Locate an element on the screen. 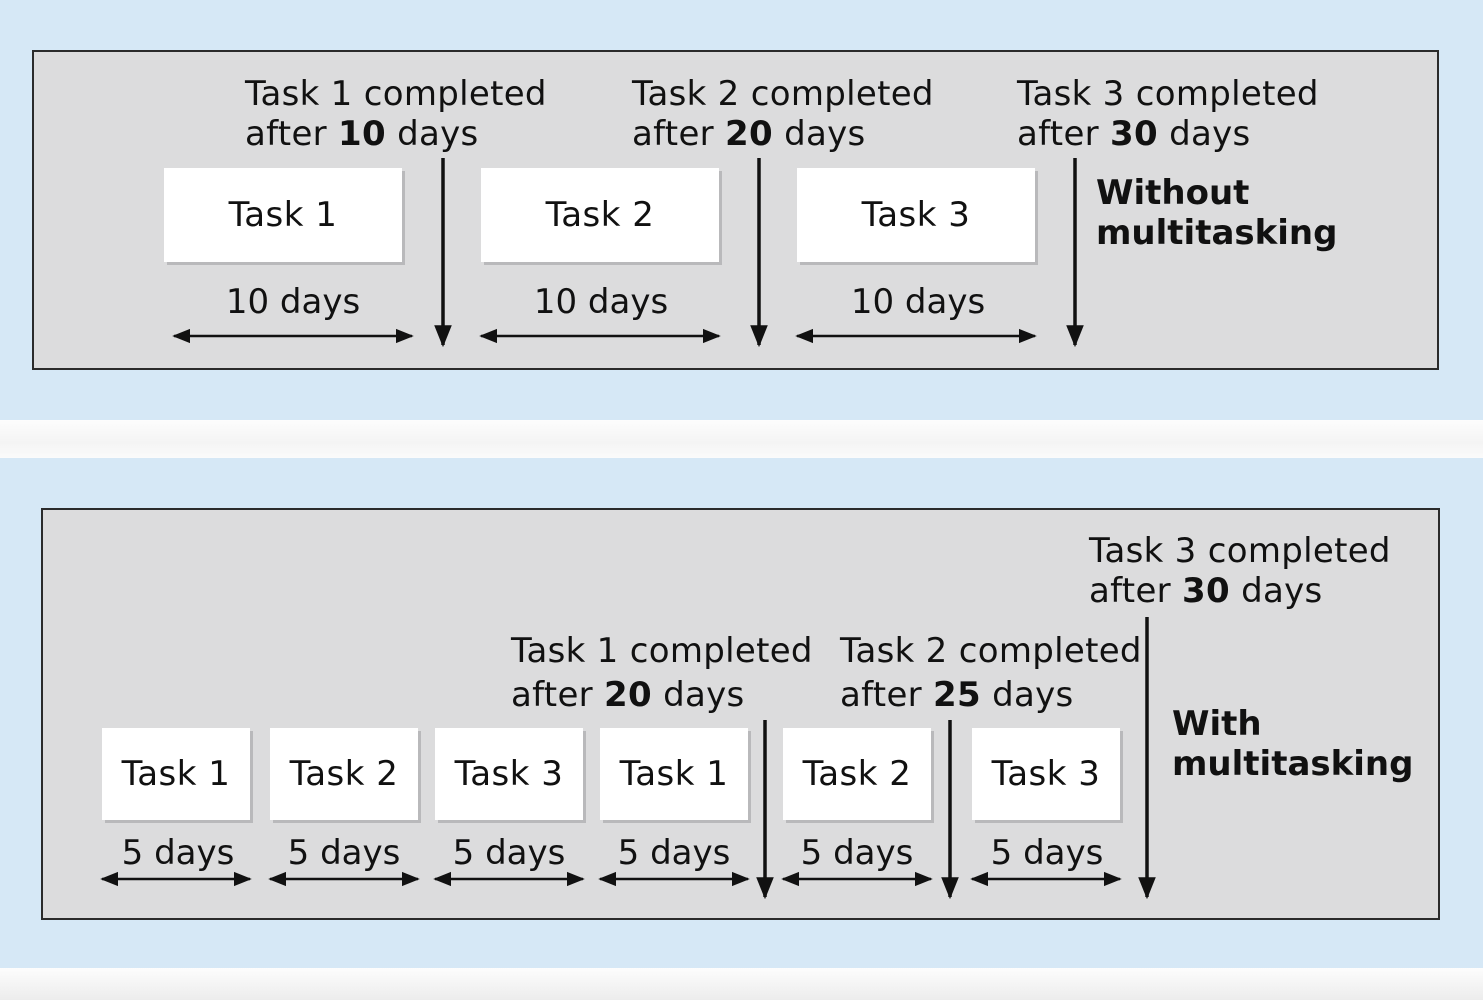 Image resolution: width=1483 pixels, height=1000 pixels. with-slot6-task3-box: Task 3 is located at coordinates (1046, 774).